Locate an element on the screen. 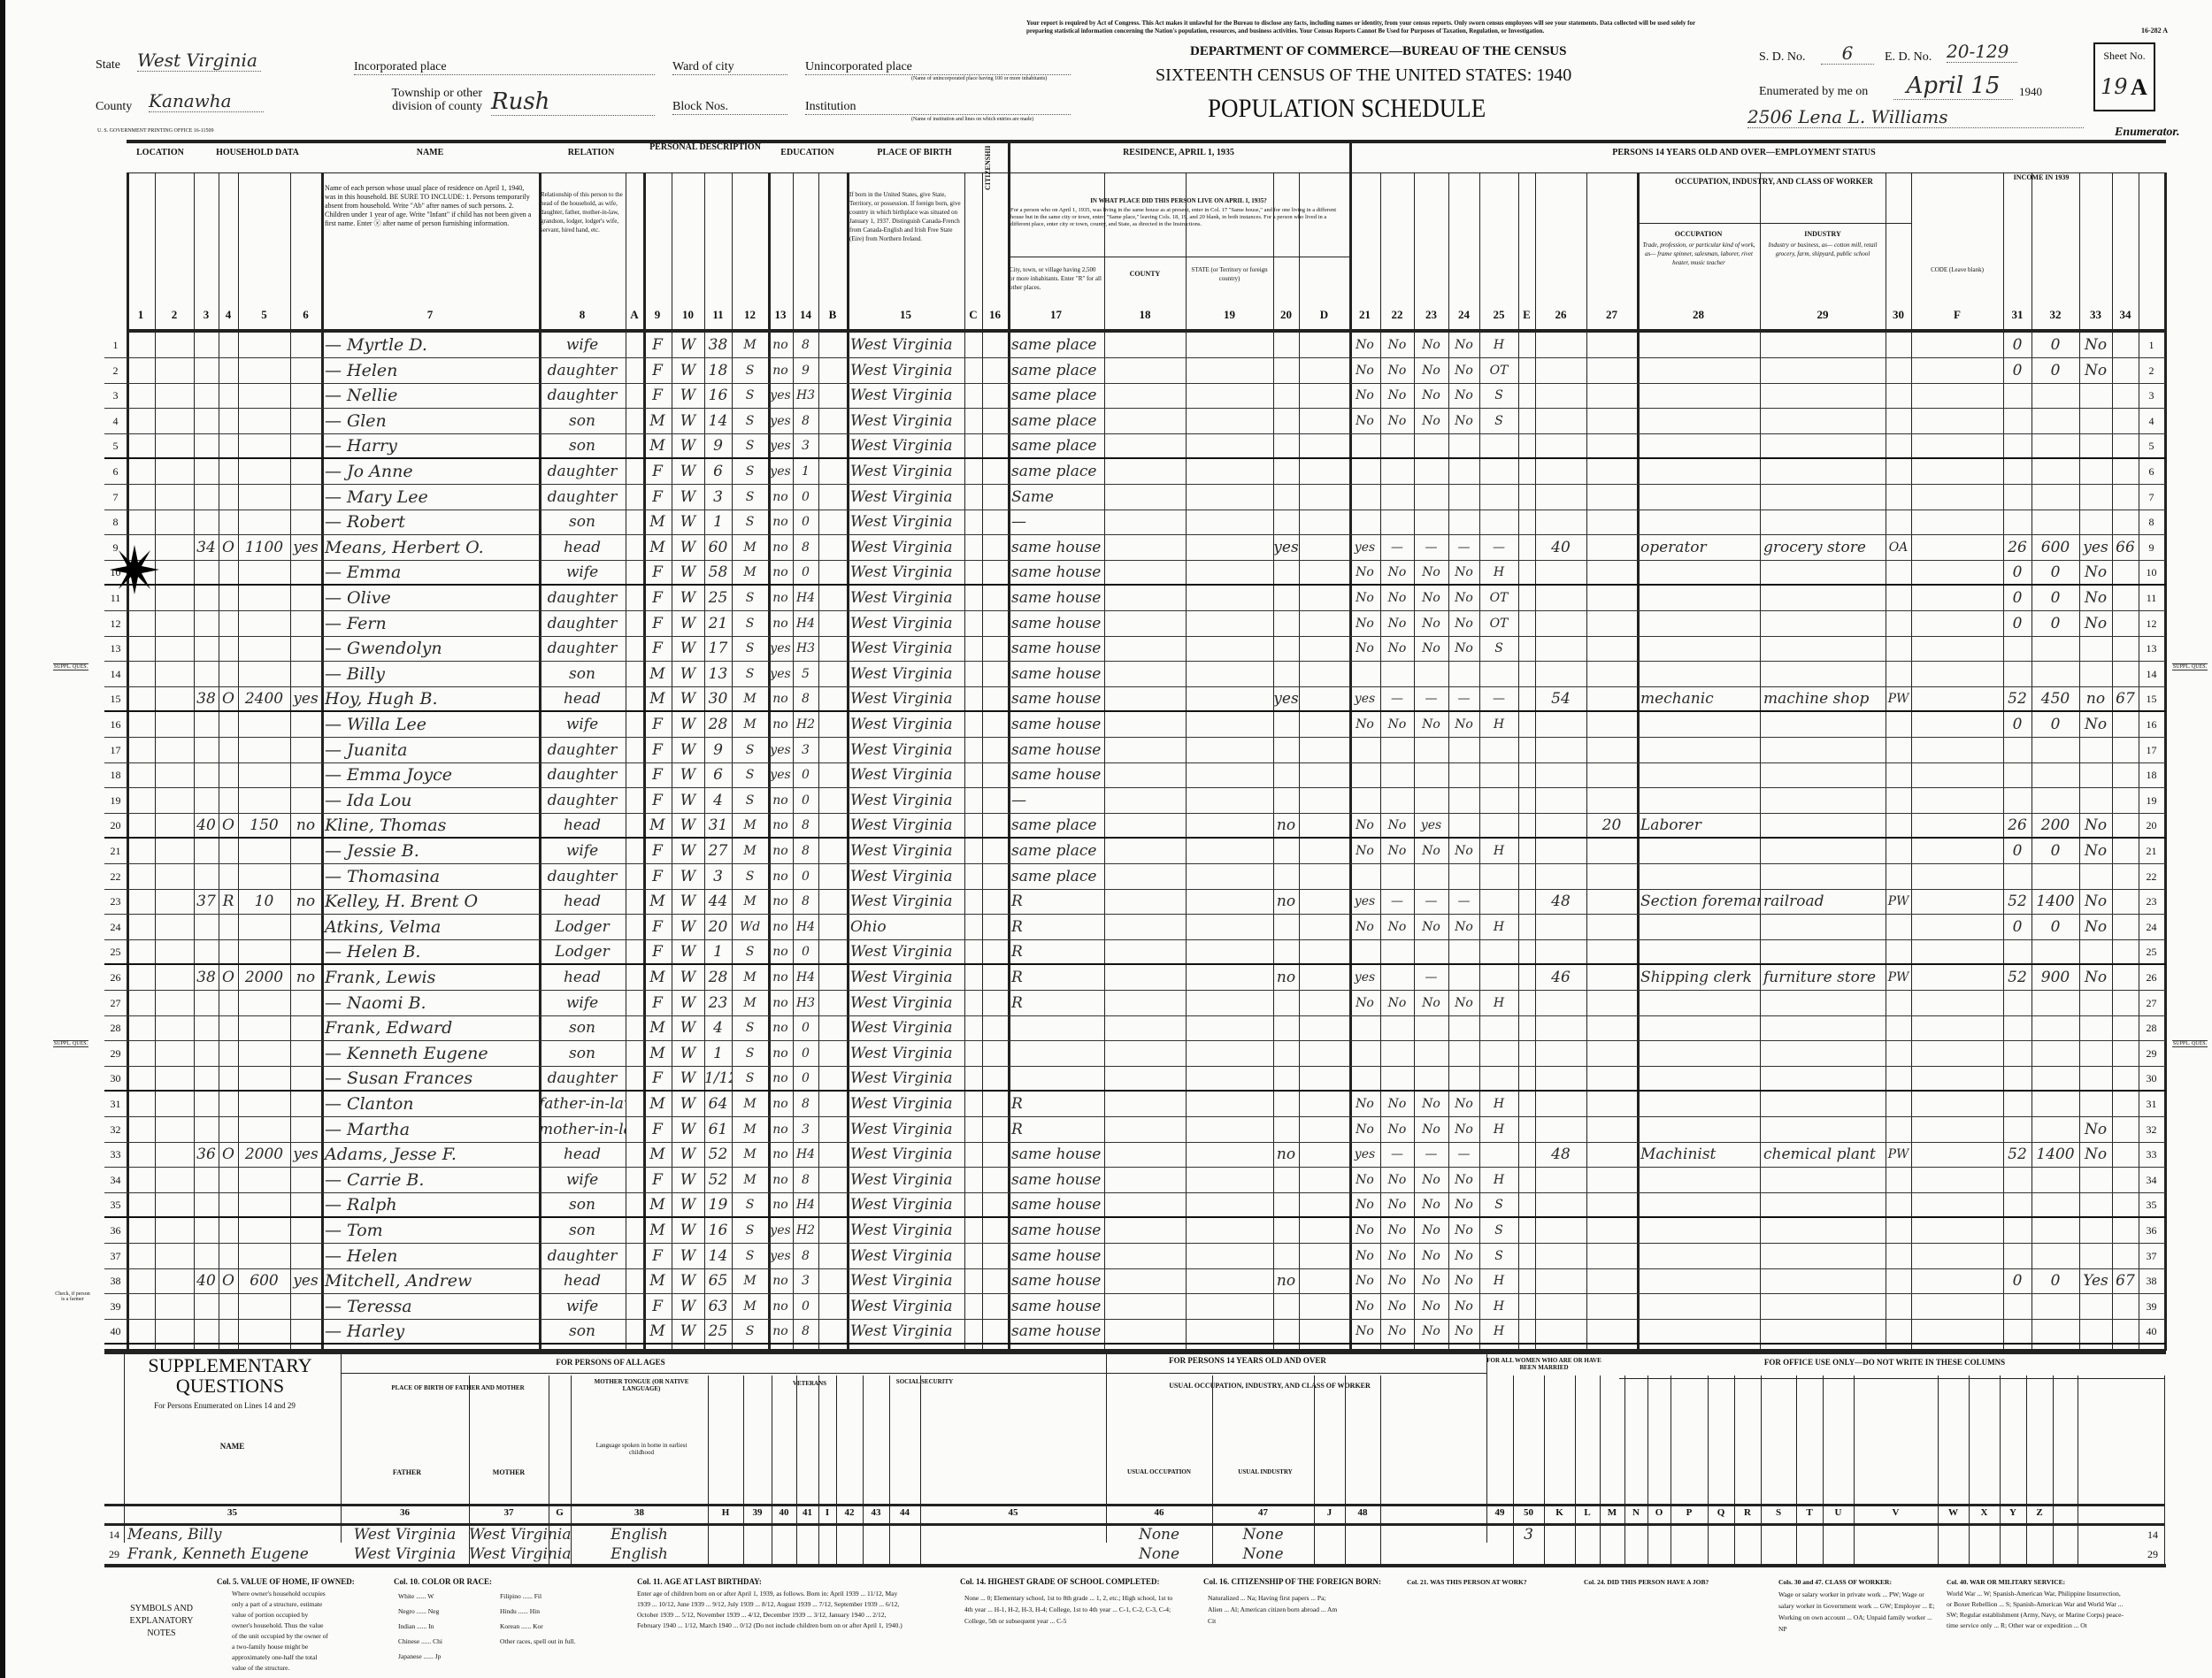  name-cell: — Ralph is located at coordinates (361, 1205).